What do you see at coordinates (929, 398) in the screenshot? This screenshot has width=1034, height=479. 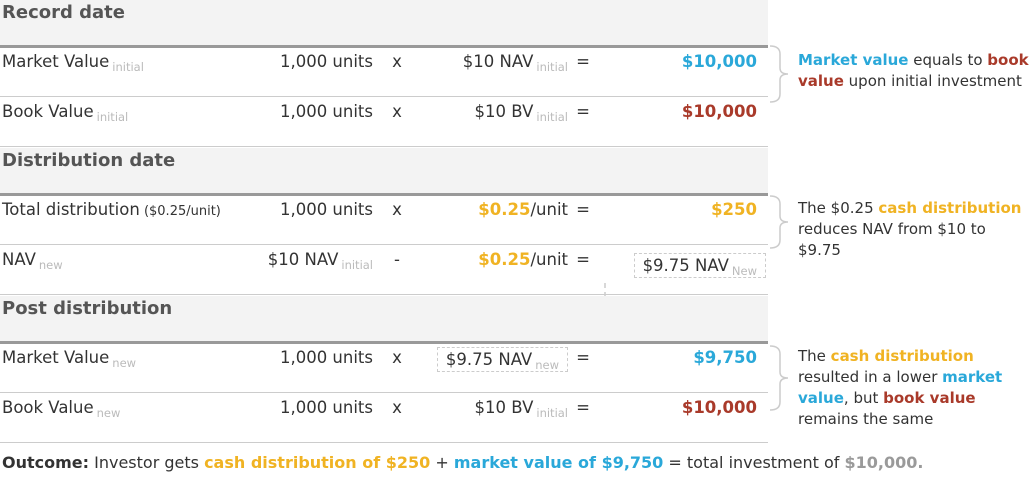 I see `text-segment: book value` at bounding box center [929, 398].